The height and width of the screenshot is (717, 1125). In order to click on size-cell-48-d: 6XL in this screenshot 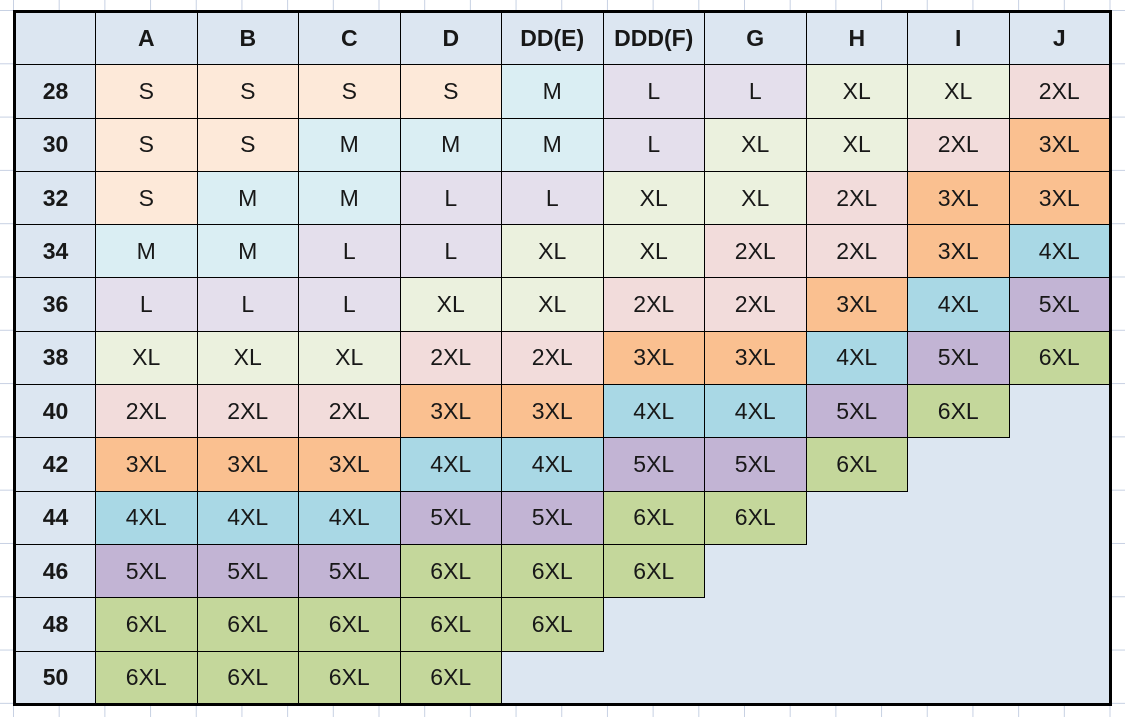, I will do `click(450, 624)`.